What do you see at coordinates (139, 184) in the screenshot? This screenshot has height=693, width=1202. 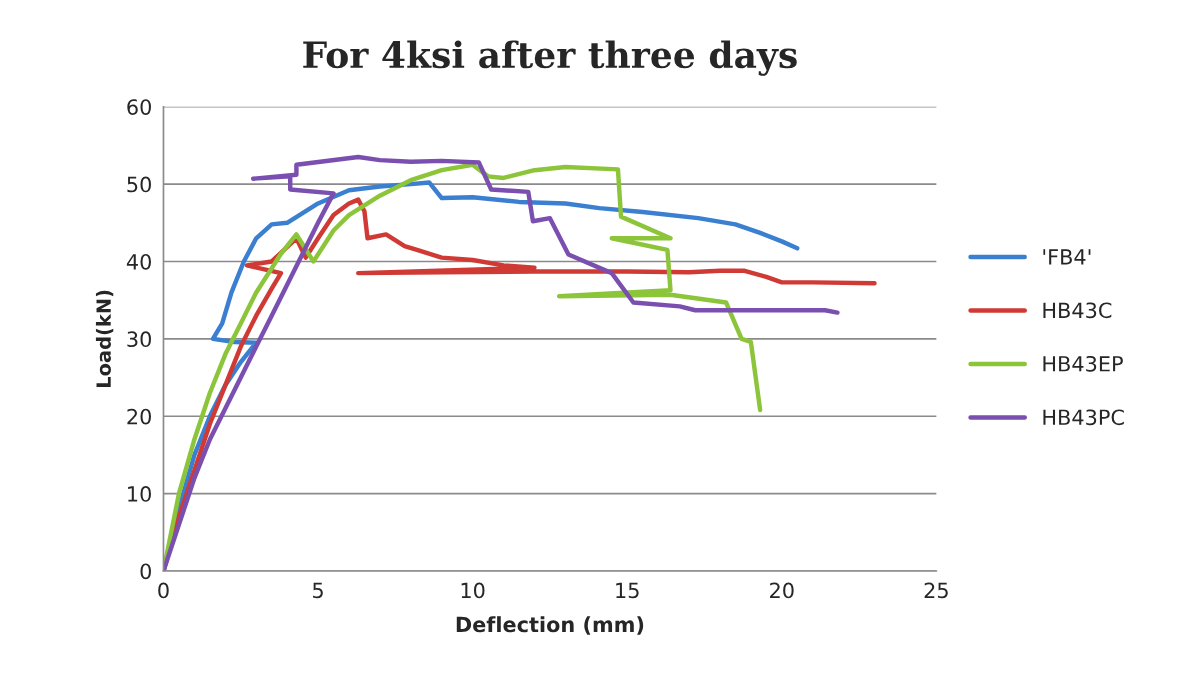 I see `y-tick-label: 50` at bounding box center [139, 184].